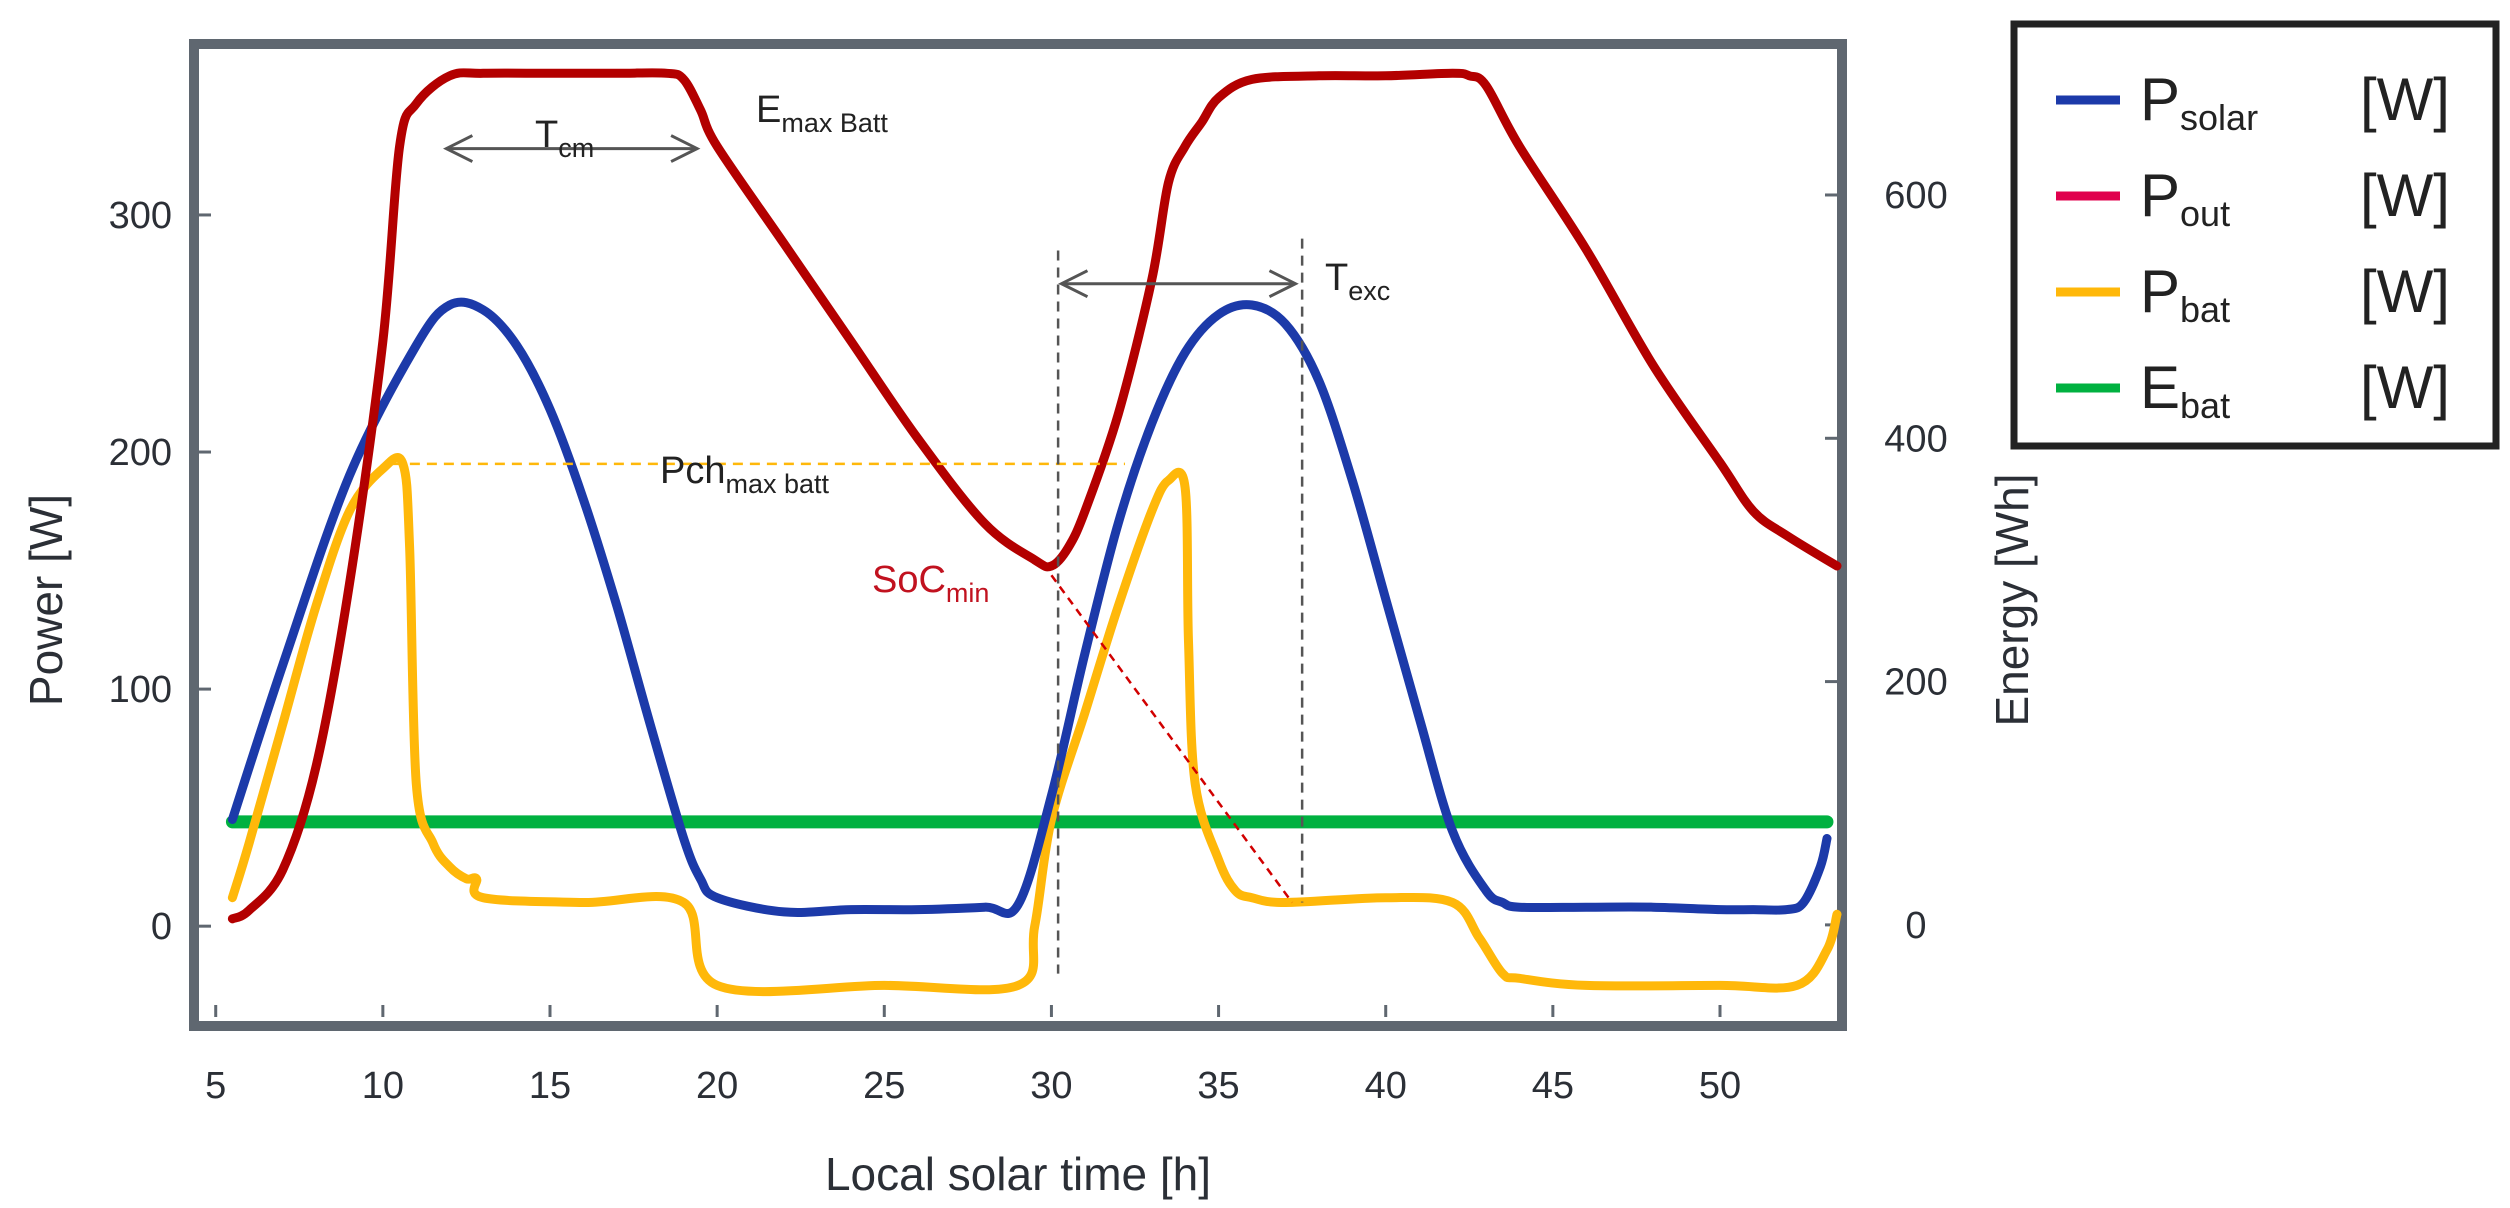  What do you see at coordinates (215, 1086) in the screenshot?
I see `x-tick-label: 5` at bounding box center [215, 1086].